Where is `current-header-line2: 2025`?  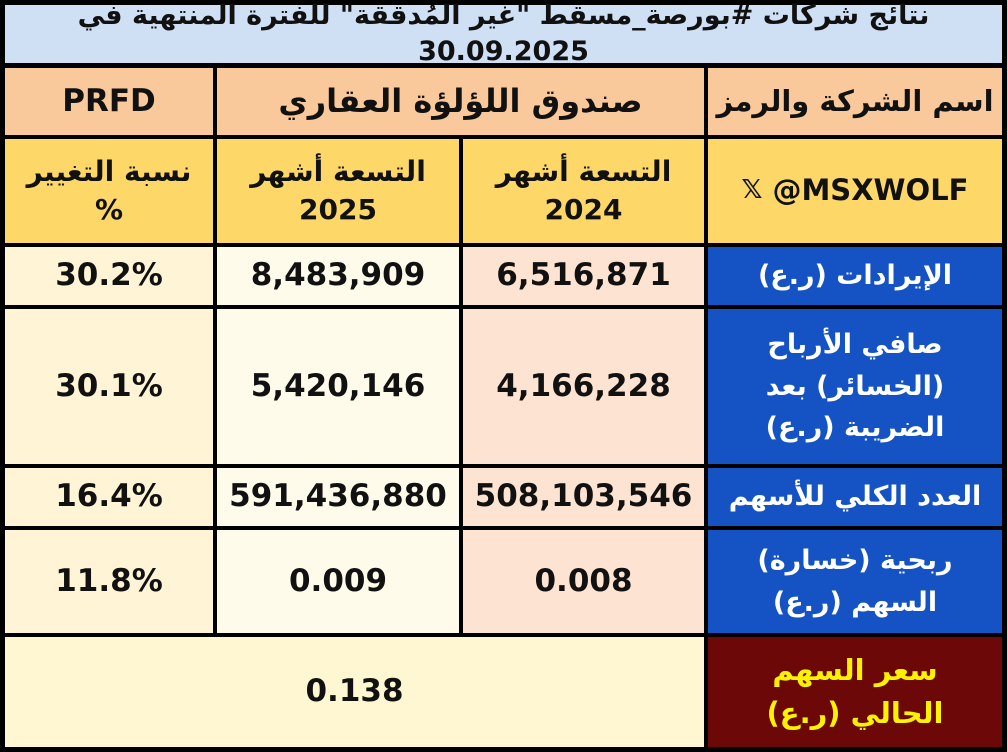 current-header-line2: 2025 is located at coordinates (338, 209).